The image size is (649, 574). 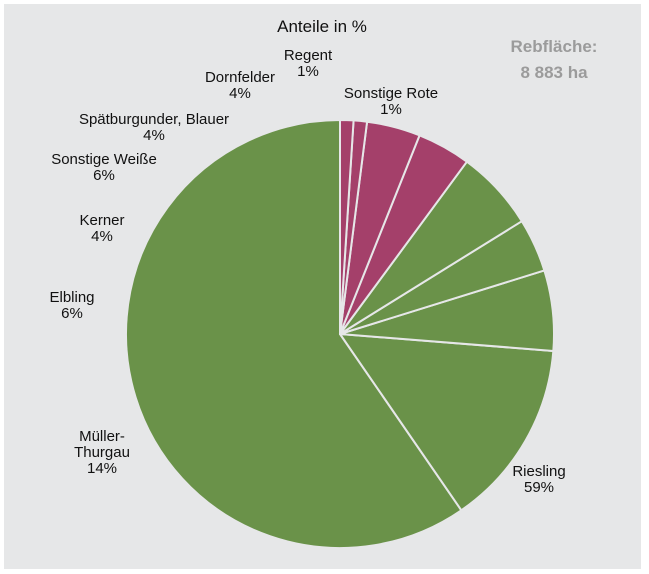 I want to click on slice-label-line: Spätburgunder, Blauer, so click(x=154, y=119).